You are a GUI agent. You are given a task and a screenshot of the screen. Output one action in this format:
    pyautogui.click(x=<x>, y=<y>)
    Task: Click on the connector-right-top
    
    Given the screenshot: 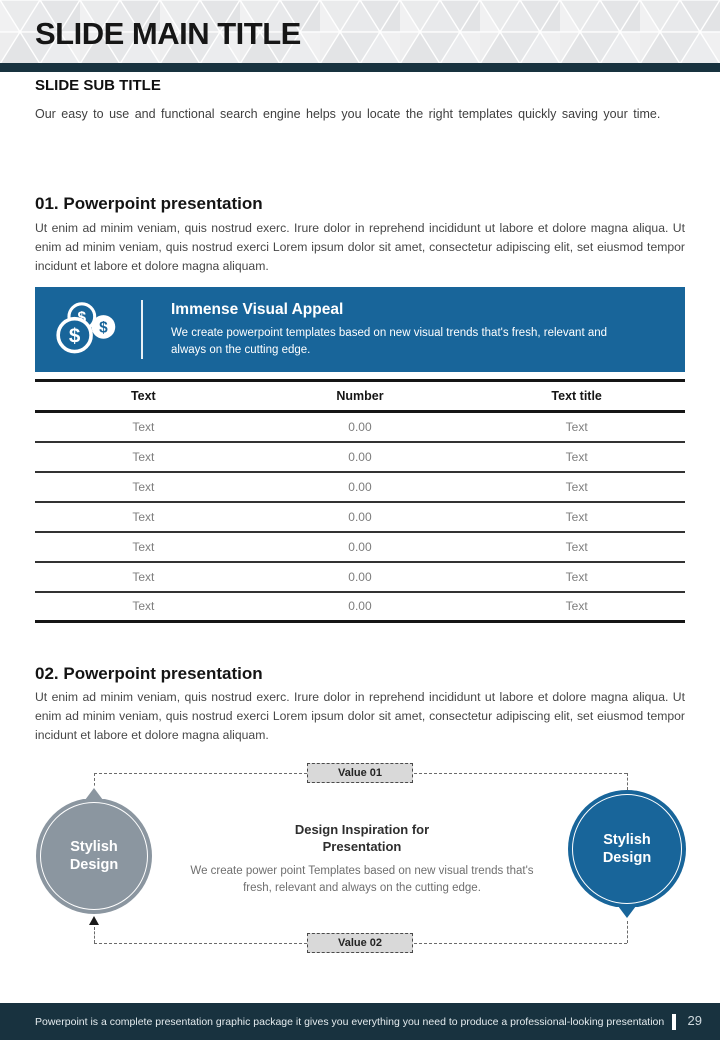 What is the action you would take?
    pyautogui.click(x=627, y=781)
    